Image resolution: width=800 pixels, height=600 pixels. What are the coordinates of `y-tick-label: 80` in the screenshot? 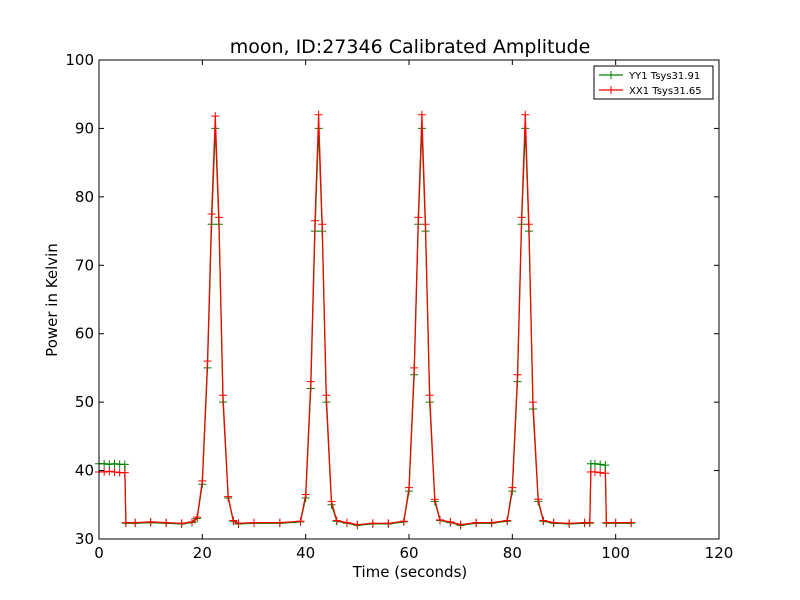 It's located at (84, 197).